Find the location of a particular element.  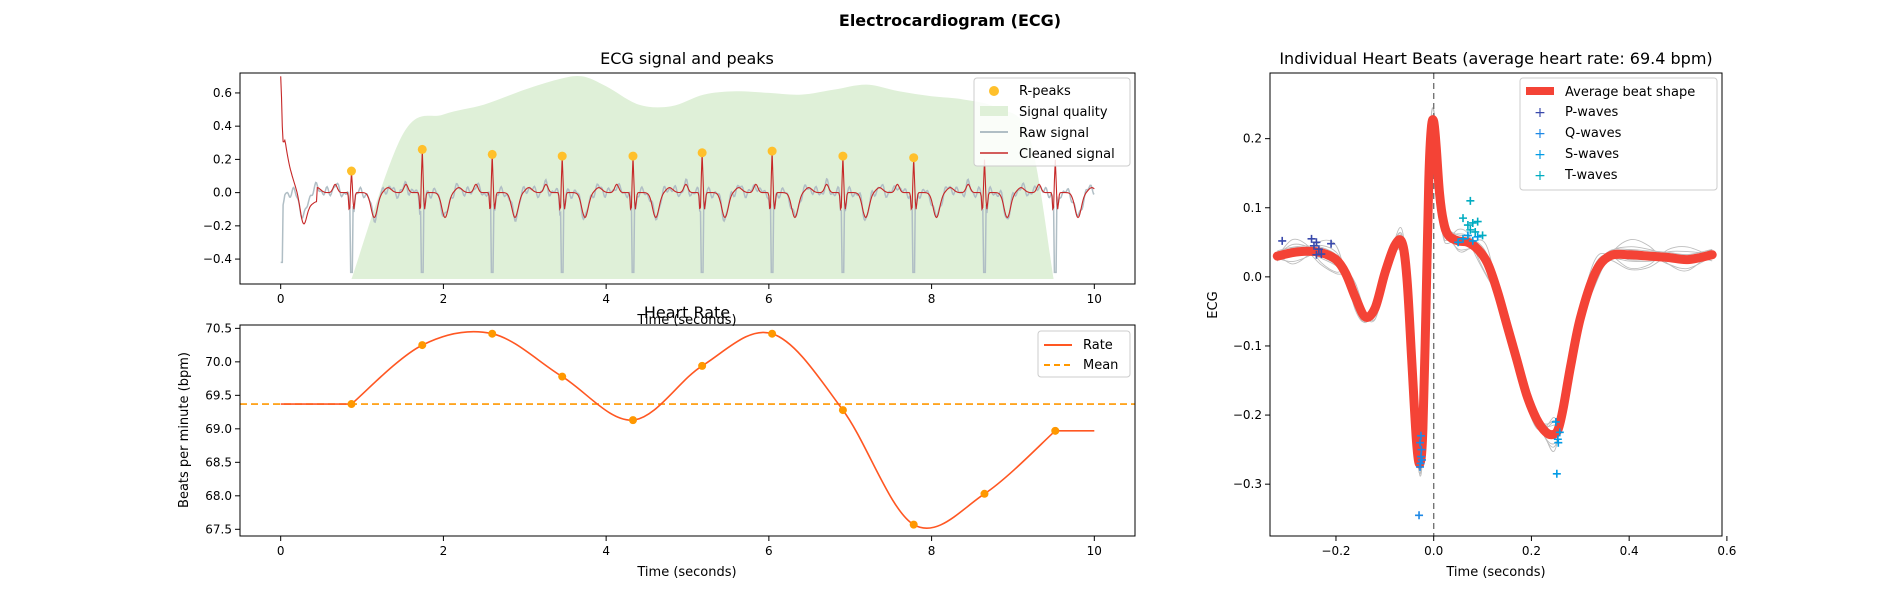

signal-plot-area is located at coordinates (687, 177).